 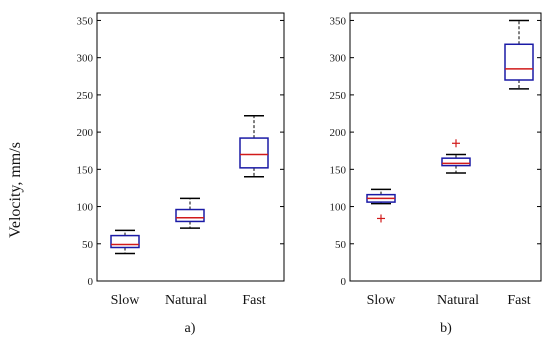 I want to click on y-axis-label: Velocity, mm/s, so click(x=15, y=190).